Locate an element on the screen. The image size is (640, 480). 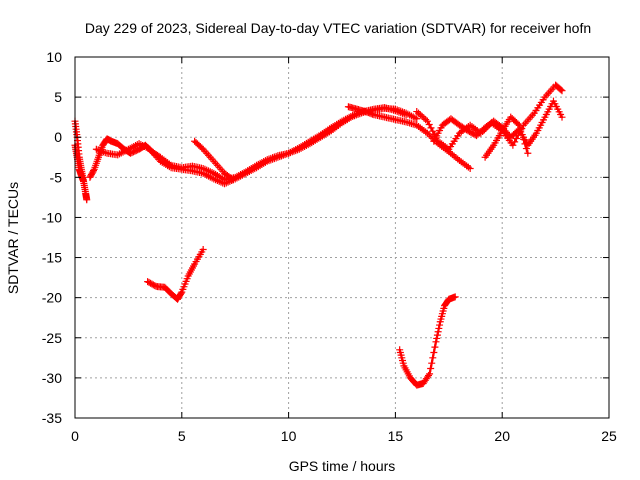
y-axis-label: SDTVAR / TECUs is located at coordinates (13, 238).